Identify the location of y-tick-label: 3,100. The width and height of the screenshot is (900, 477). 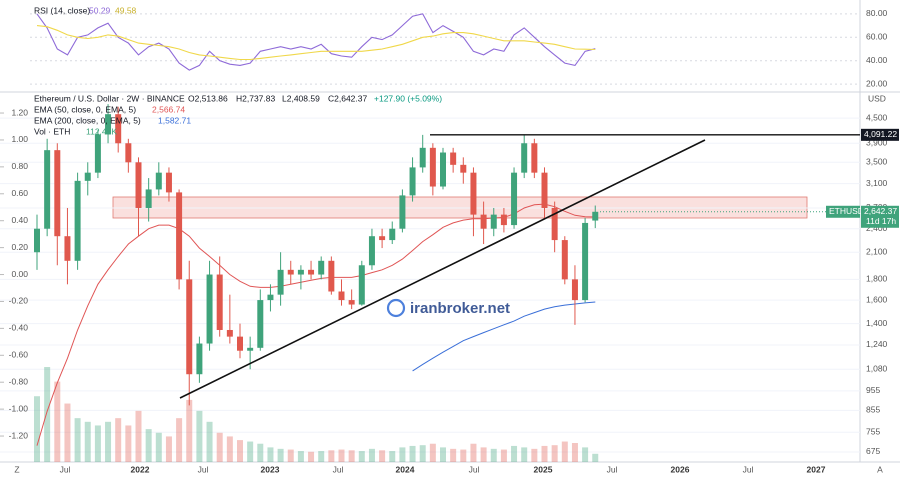
(877, 183).